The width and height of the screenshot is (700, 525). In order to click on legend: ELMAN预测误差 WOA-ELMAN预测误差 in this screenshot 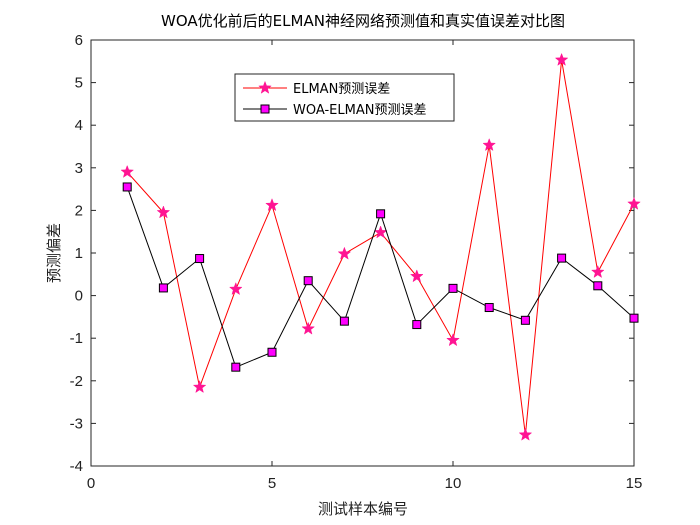, I will do `click(344, 97)`.